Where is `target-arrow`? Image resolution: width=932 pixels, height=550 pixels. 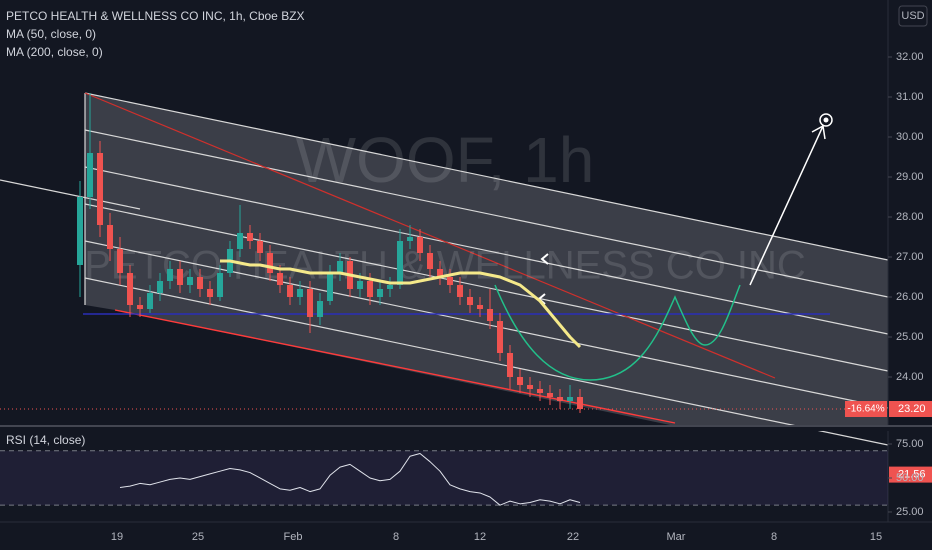 target-arrow is located at coordinates (786, 205).